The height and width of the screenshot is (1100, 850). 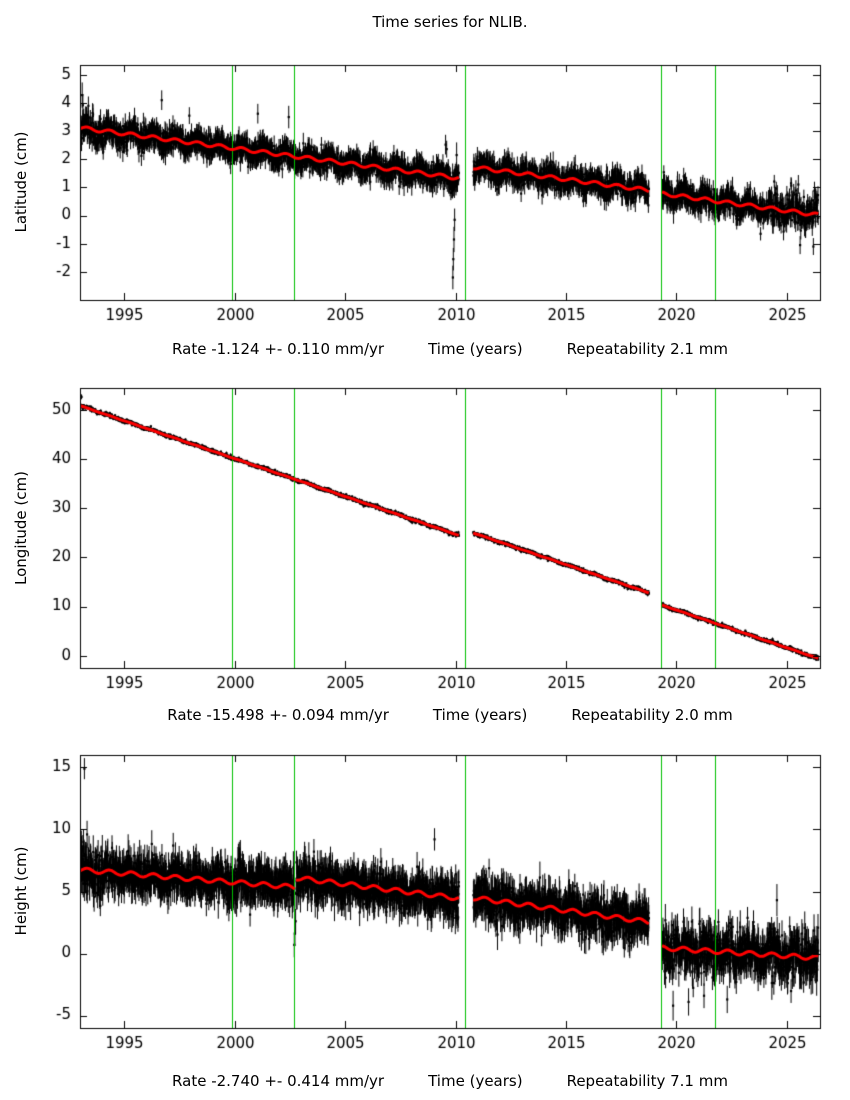 I want to click on height-repeatability-label: Repeatability 7.1 mm, so click(x=647, y=1081).